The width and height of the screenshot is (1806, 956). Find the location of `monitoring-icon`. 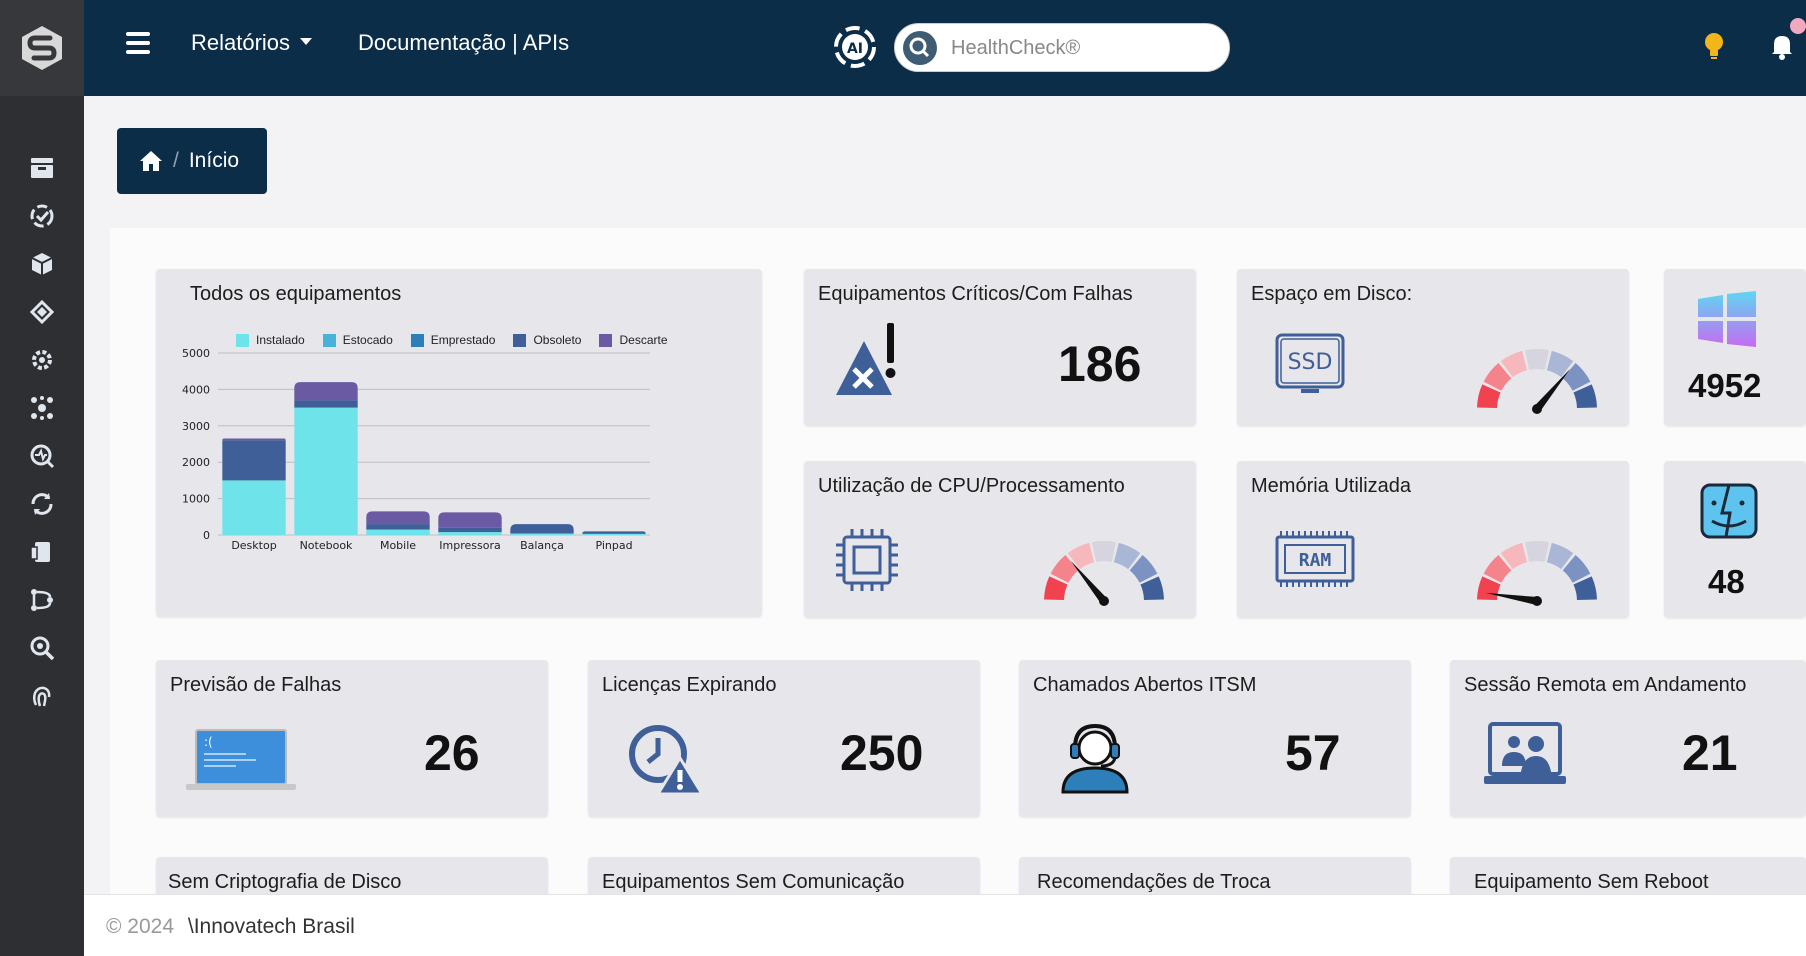

monitoring-icon is located at coordinates (42, 216).